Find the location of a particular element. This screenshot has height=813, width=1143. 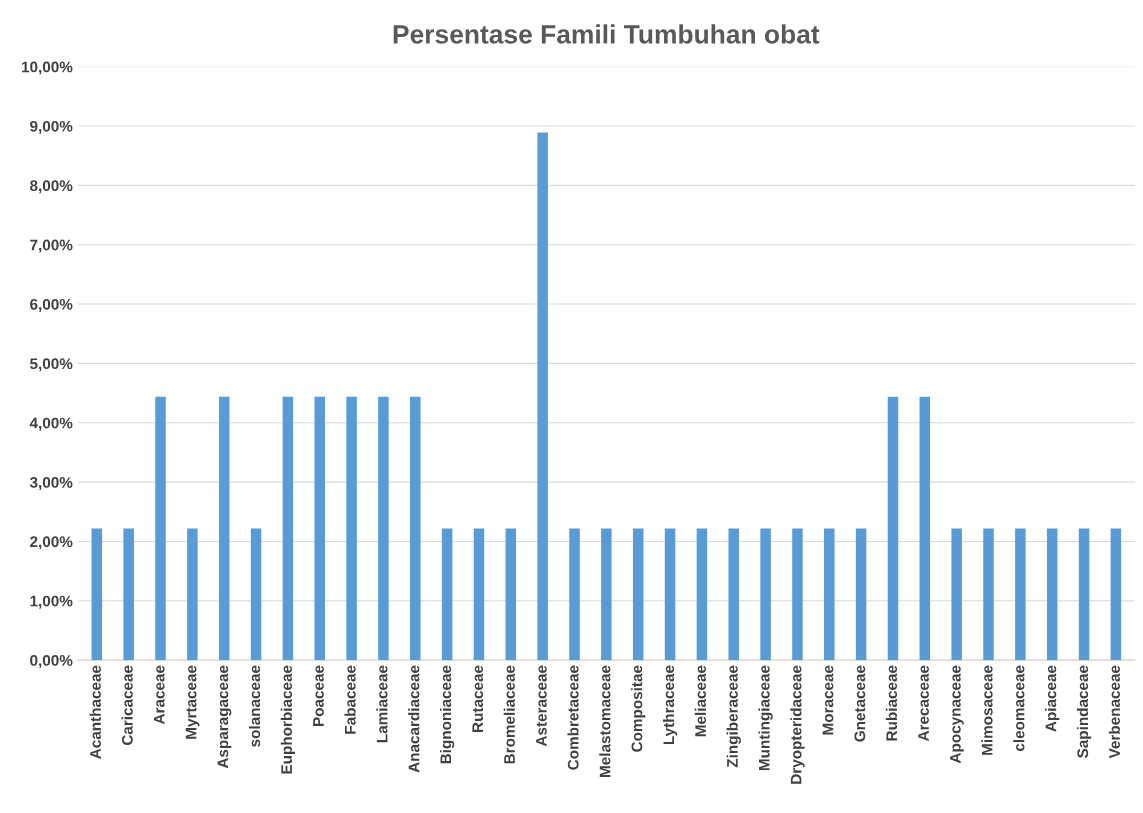

x-tick-label: Anacardiaceae is located at coordinates (414, 719).